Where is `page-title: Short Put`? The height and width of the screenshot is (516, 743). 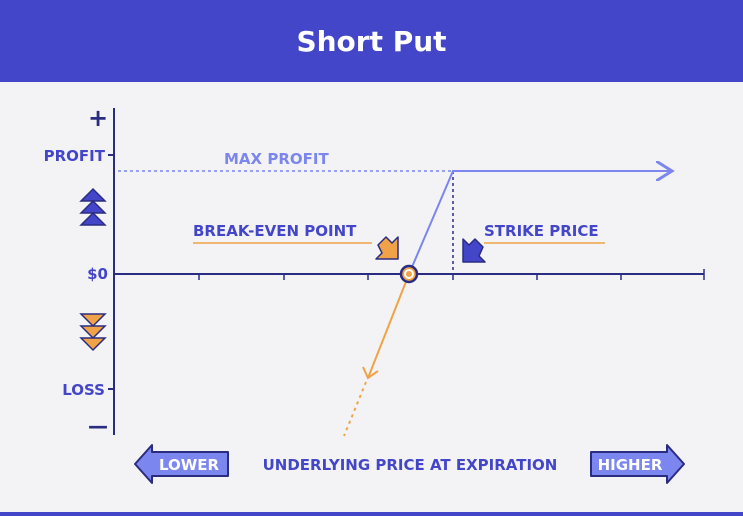 page-title: Short Put is located at coordinates (371, 41).